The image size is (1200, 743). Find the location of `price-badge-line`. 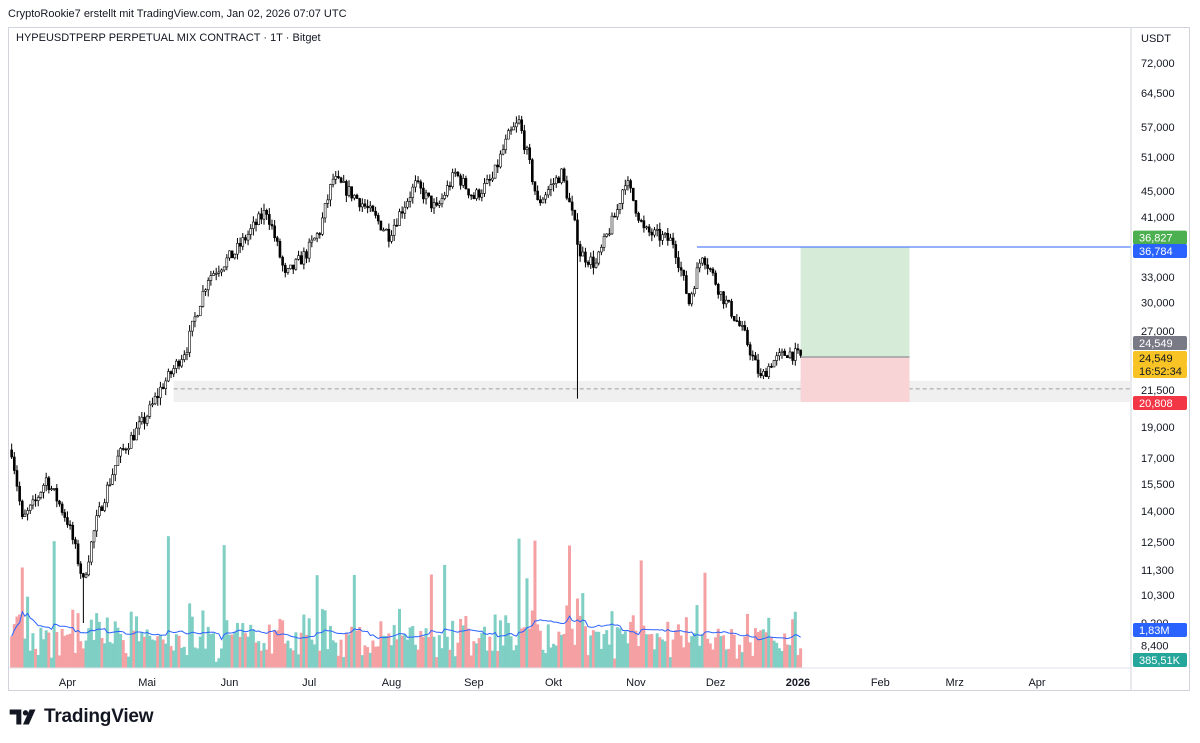

price-badge-line is located at coordinates (1160, 250).